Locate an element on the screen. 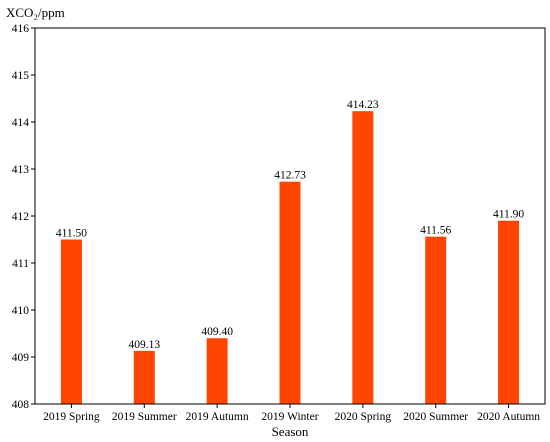  bar-value-label: 411.56 is located at coordinates (435, 231).